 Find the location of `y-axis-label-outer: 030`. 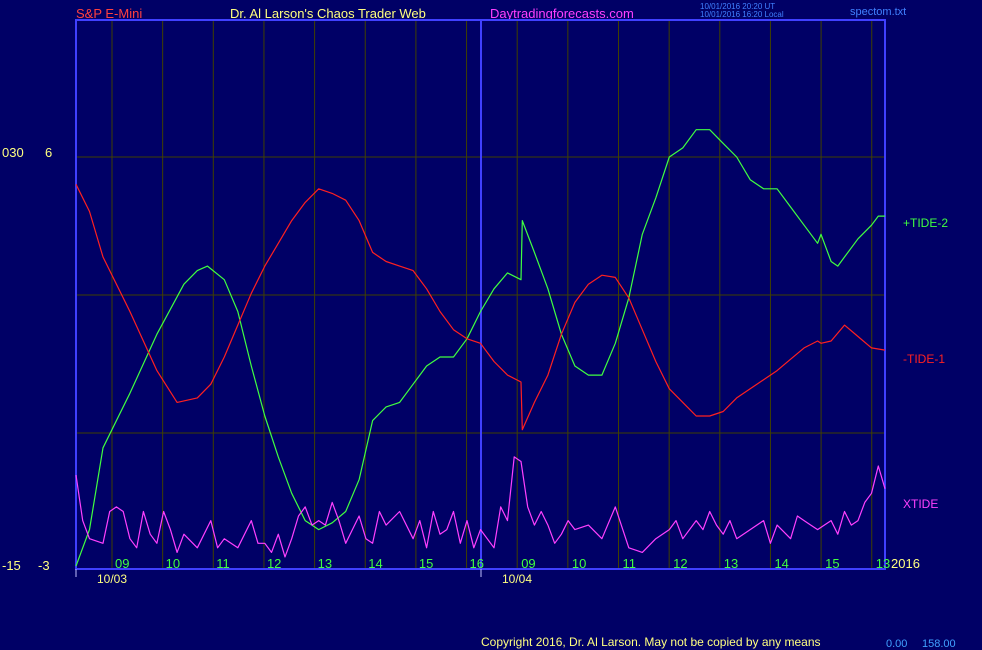

y-axis-label-outer: 030 is located at coordinates (13, 152).